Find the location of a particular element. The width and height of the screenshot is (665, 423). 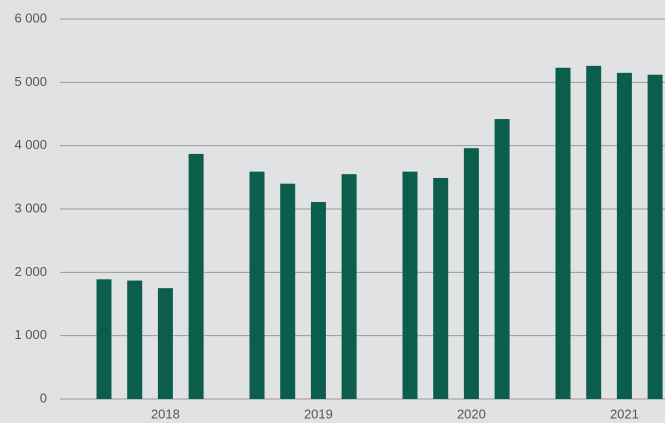

y-tick-label: 0 is located at coordinates (43, 397).